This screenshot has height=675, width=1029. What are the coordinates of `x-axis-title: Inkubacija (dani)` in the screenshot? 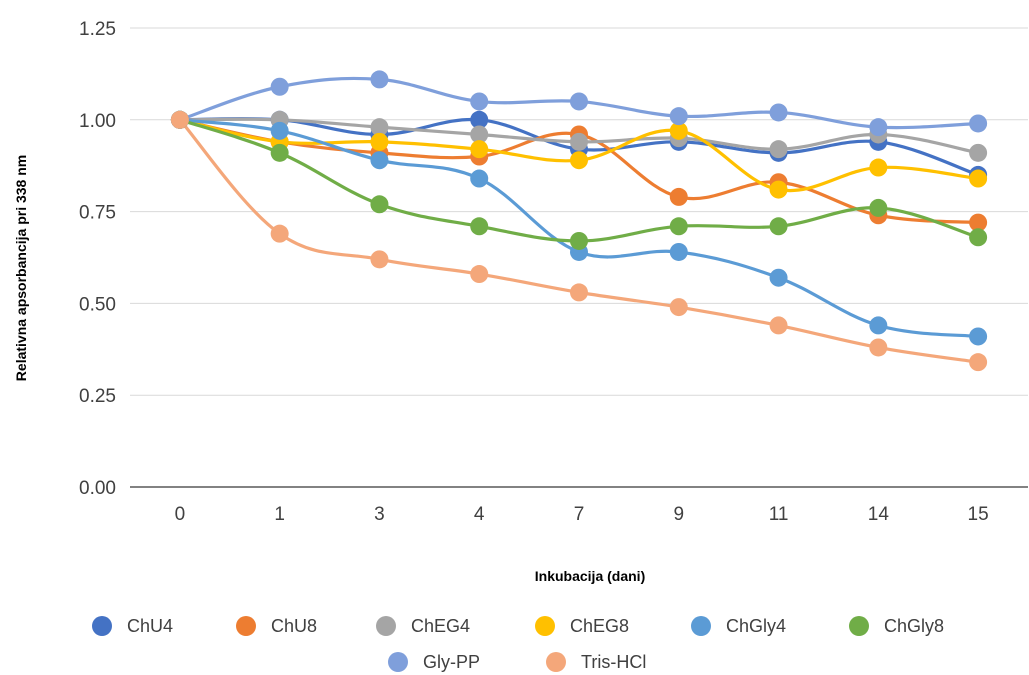 It's located at (590, 576).